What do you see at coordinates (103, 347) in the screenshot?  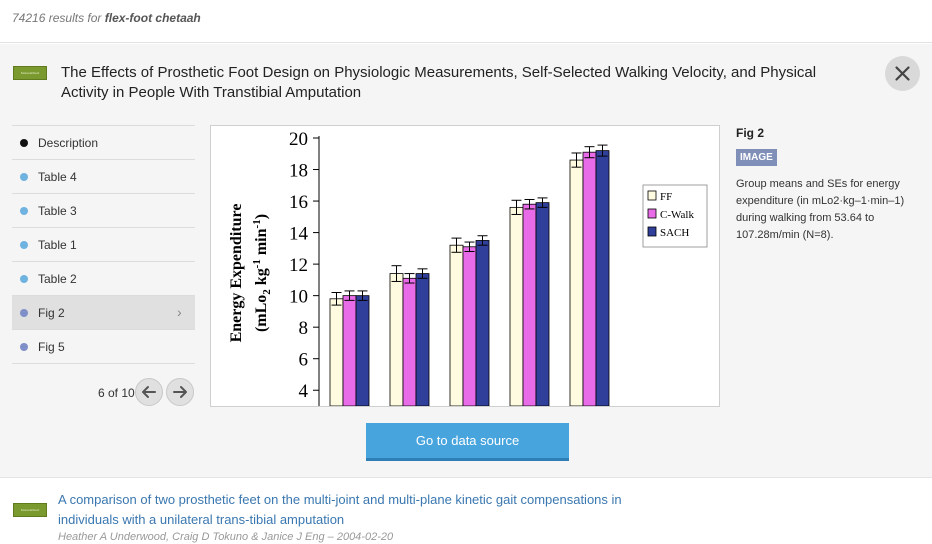 I see `sidebar-item-fig-5: Fig 5` at bounding box center [103, 347].